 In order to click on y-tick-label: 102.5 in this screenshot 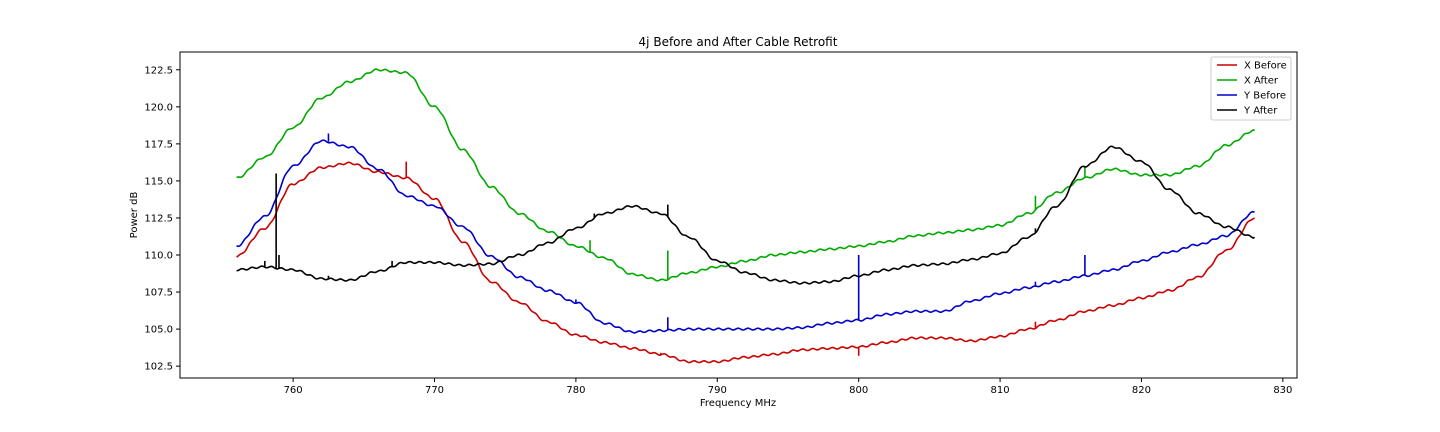, I will do `click(158, 367)`.